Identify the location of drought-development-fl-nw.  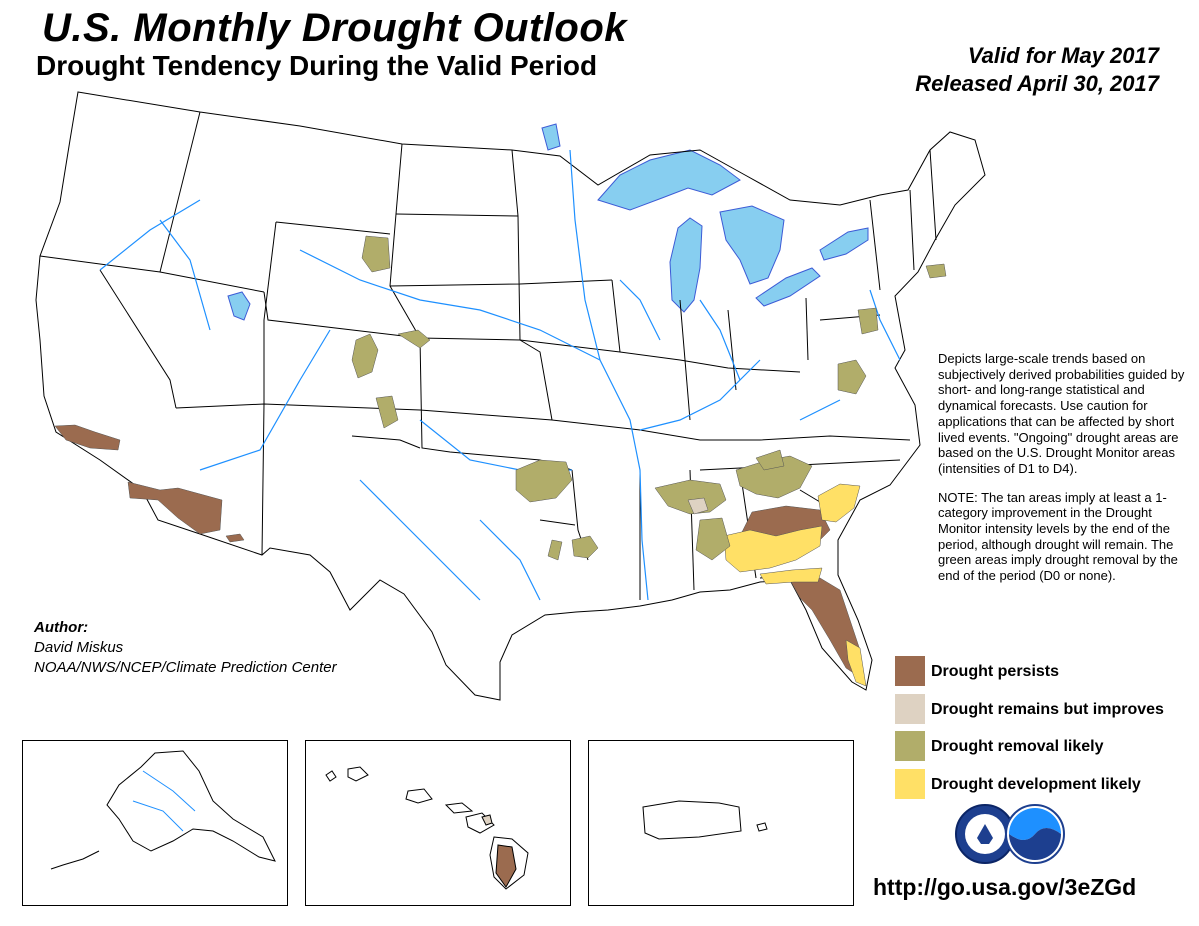
(791, 576).